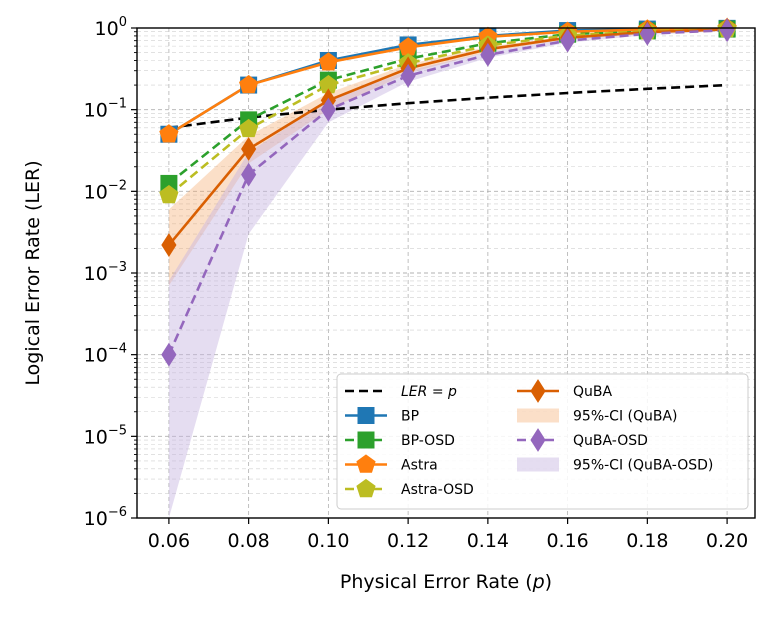 This screenshot has width=776, height=618. What do you see at coordinates (328, 541) in the screenshot?
I see `x-tick-label: 0.10` at bounding box center [328, 541].